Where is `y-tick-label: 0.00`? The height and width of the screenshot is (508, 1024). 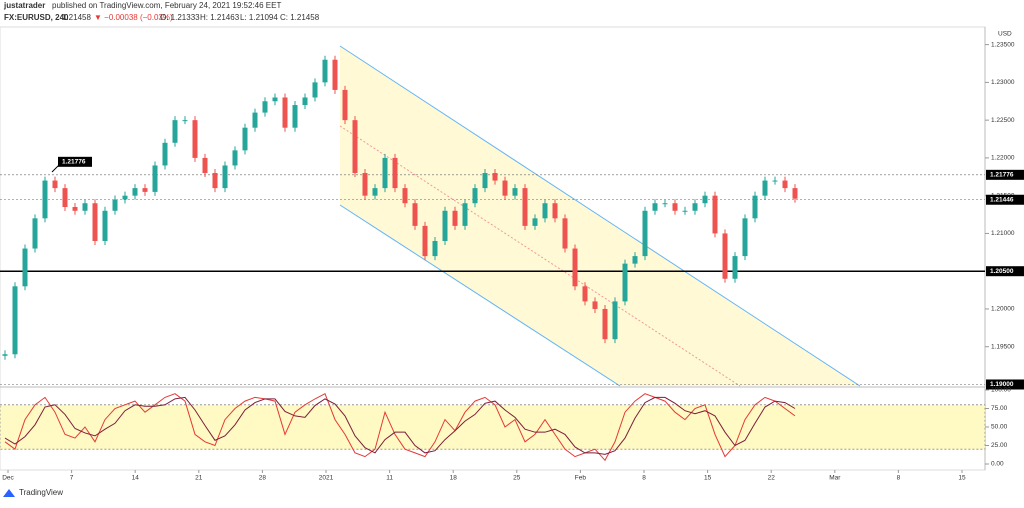 y-tick-label: 0.00 is located at coordinates (997, 464).